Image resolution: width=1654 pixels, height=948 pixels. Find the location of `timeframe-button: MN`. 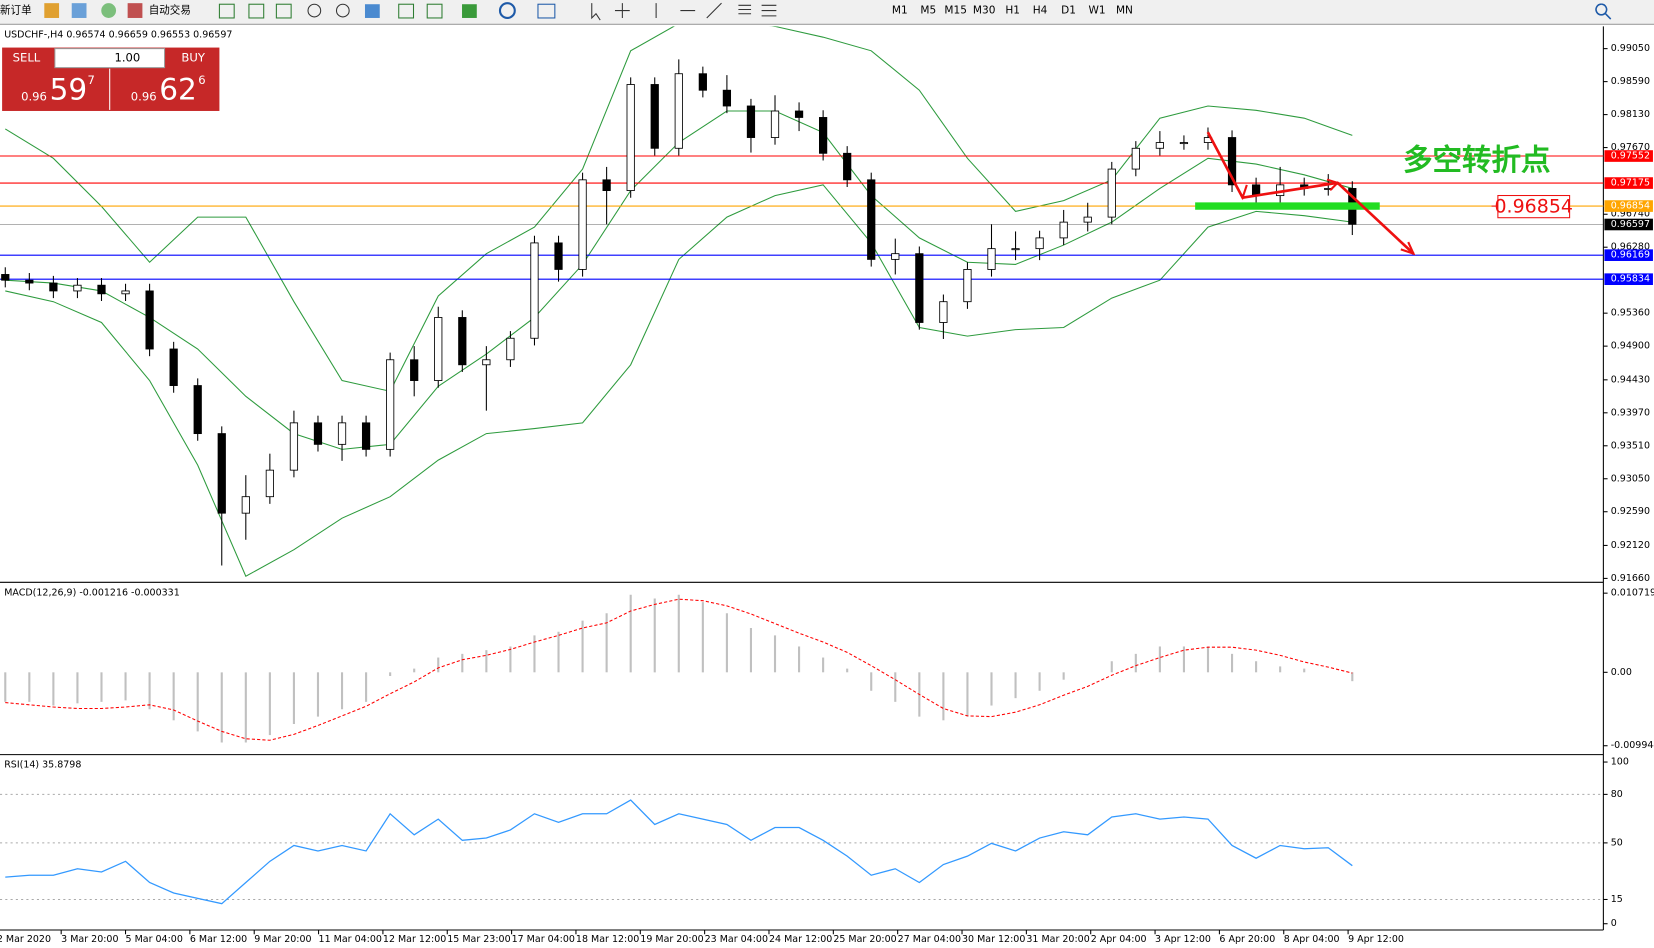

timeframe-button: MN is located at coordinates (1124, 11).